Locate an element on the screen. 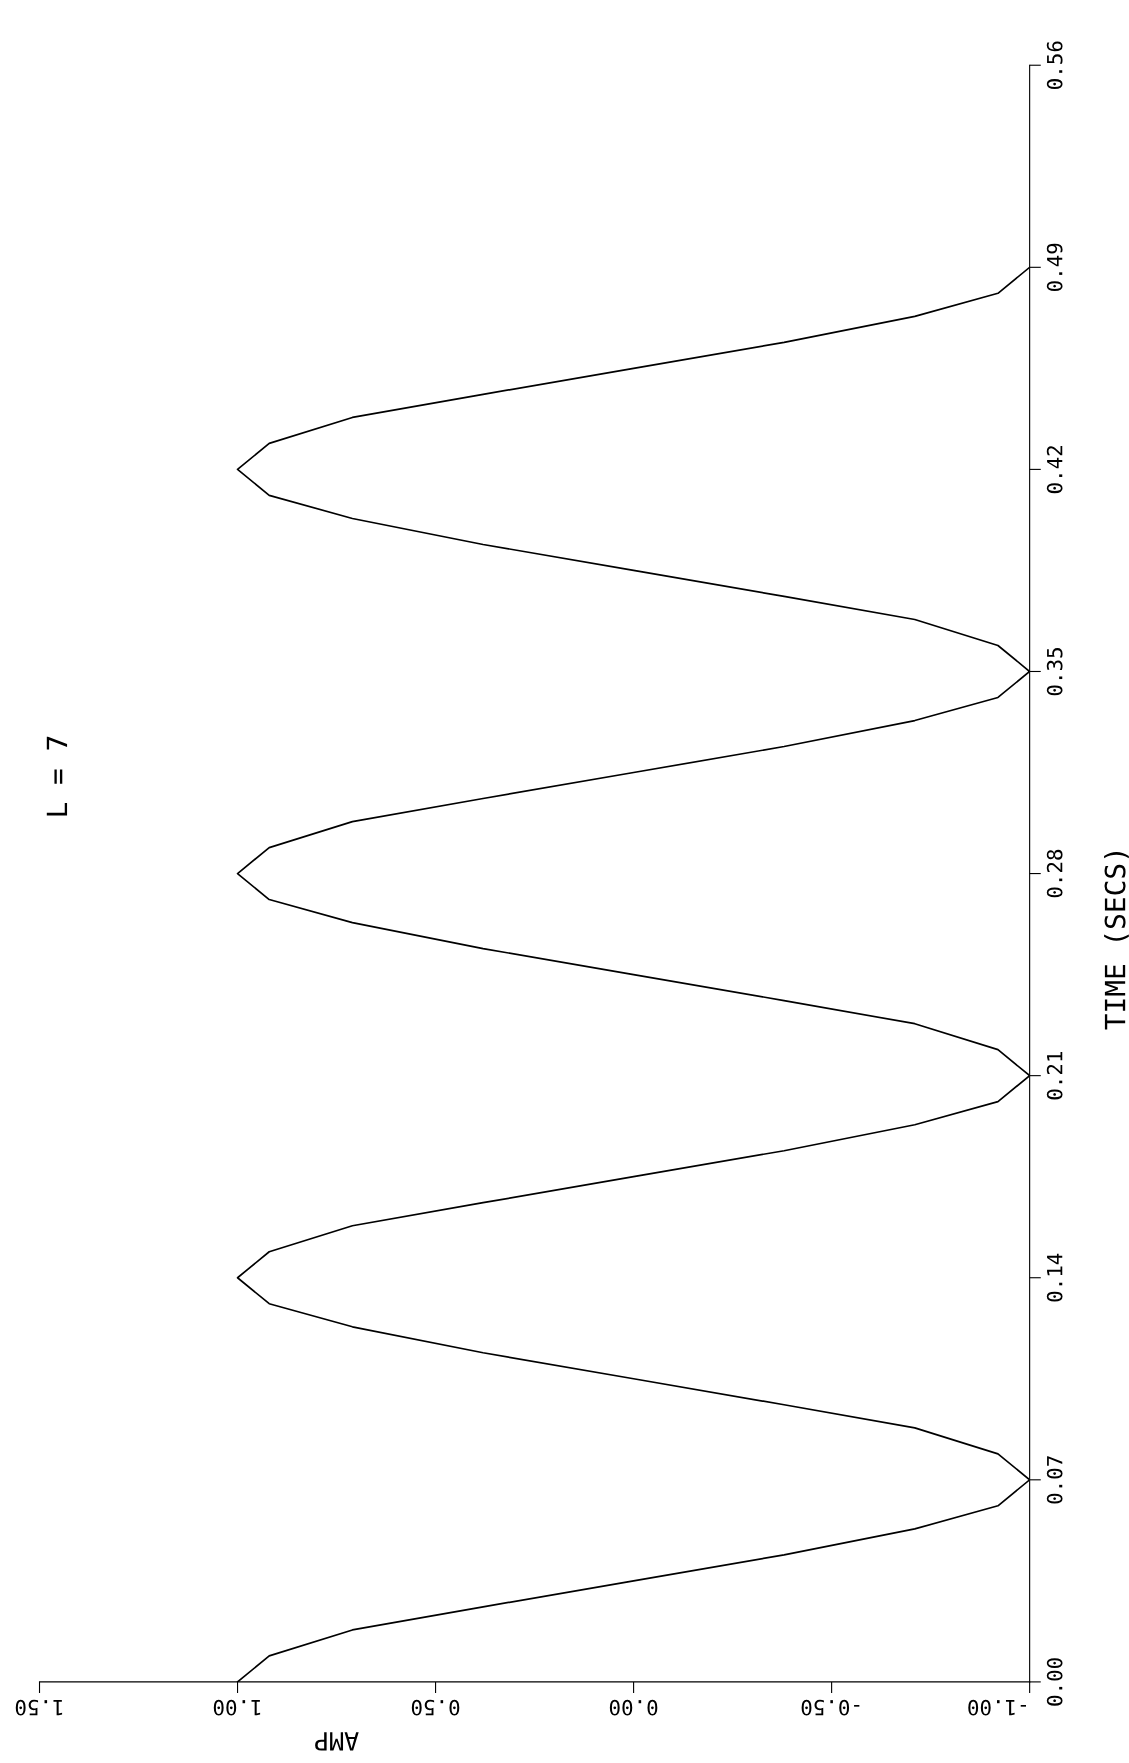 The width and height of the screenshot is (1129, 1763). y-tick-label: 0.49 is located at coordinates (1054, 267).